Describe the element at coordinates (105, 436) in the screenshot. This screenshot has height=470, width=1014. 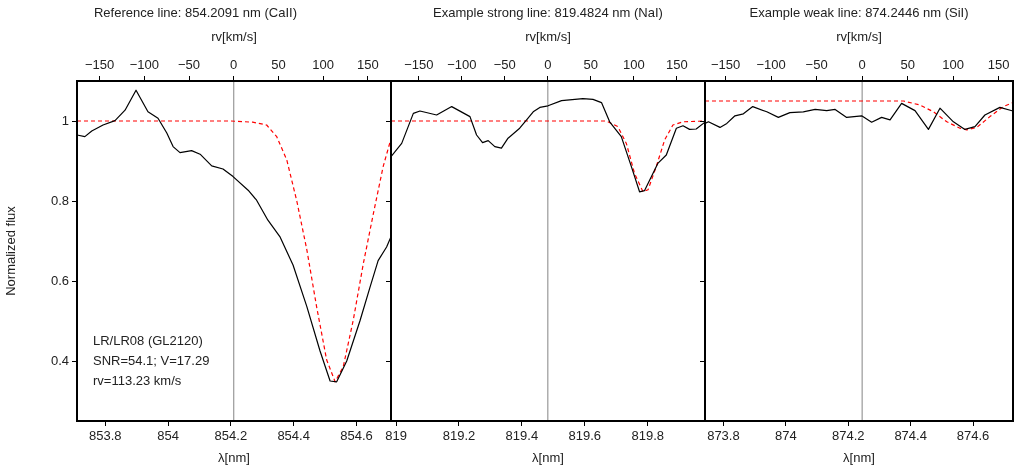
I see `x-tick-label: 853.8` at that location.